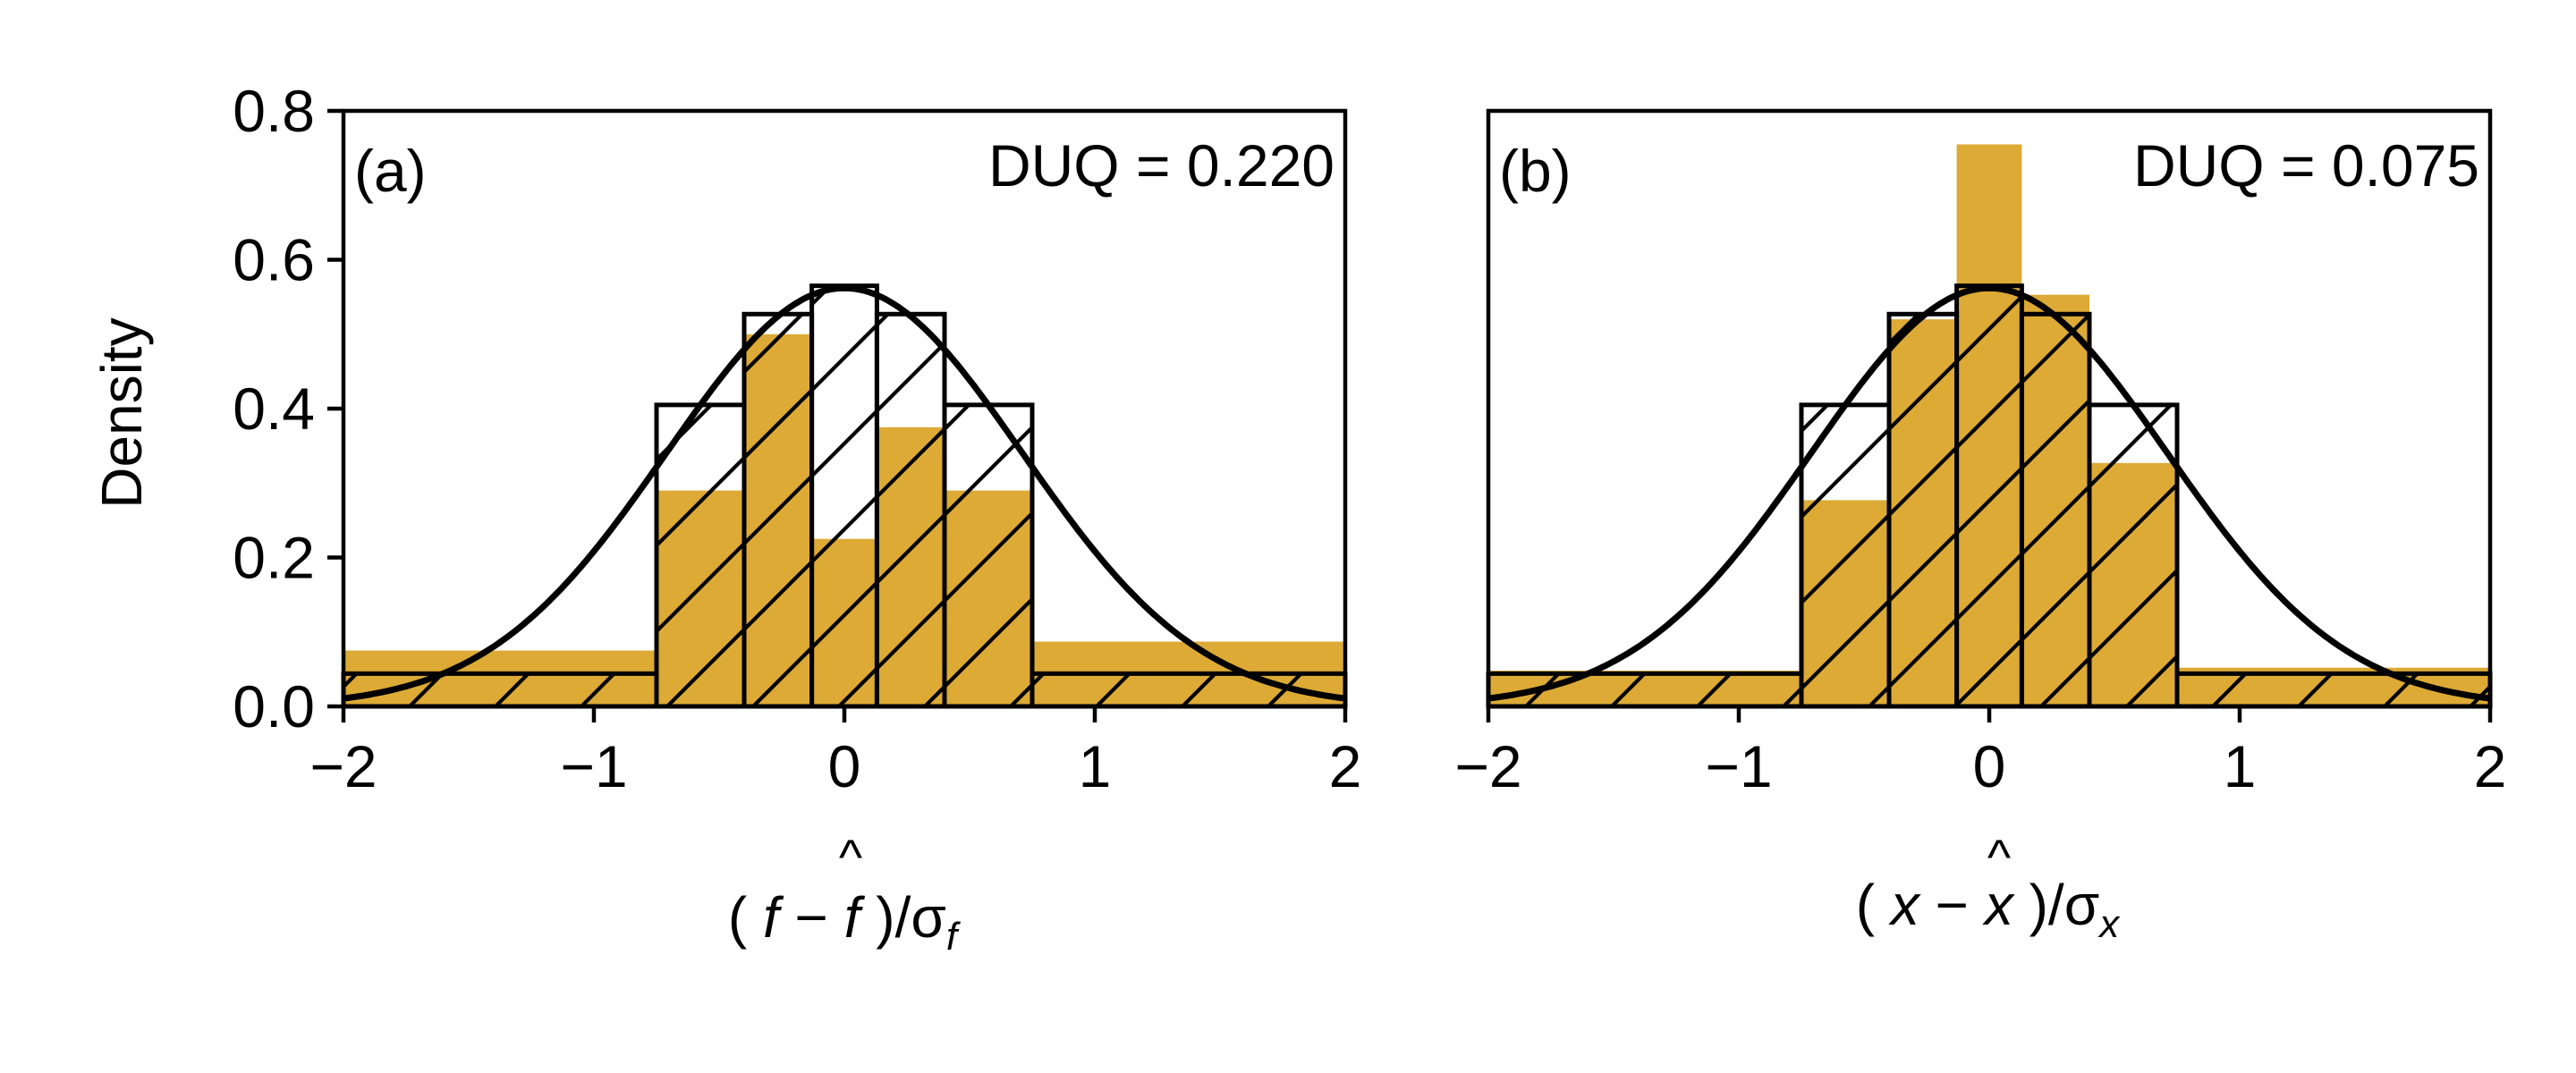  What do you see at coordinates (274, 260) in the screenshot?
I see `y-tick-label: 0.6` at bounding box center [274, 260].